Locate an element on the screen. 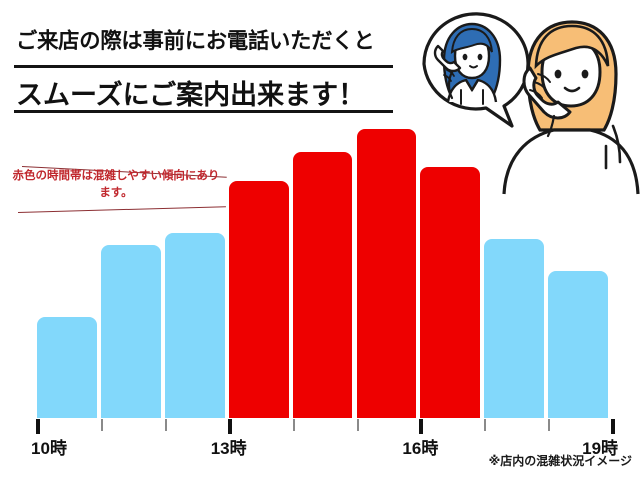  customer-on-phone-icon is located at coordinates (571, 107).